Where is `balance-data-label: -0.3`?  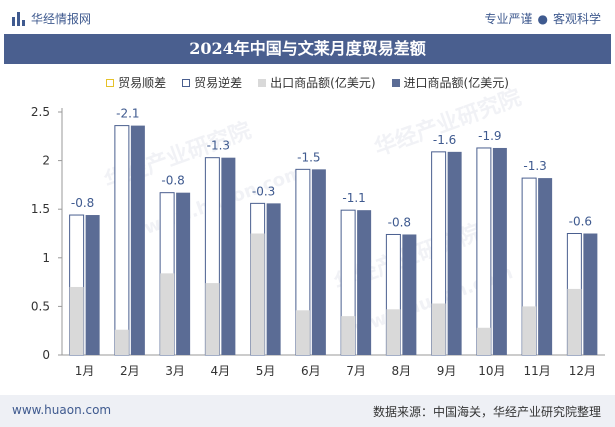
balance-data-label: -0.3 is located at coordinates (263, 191).